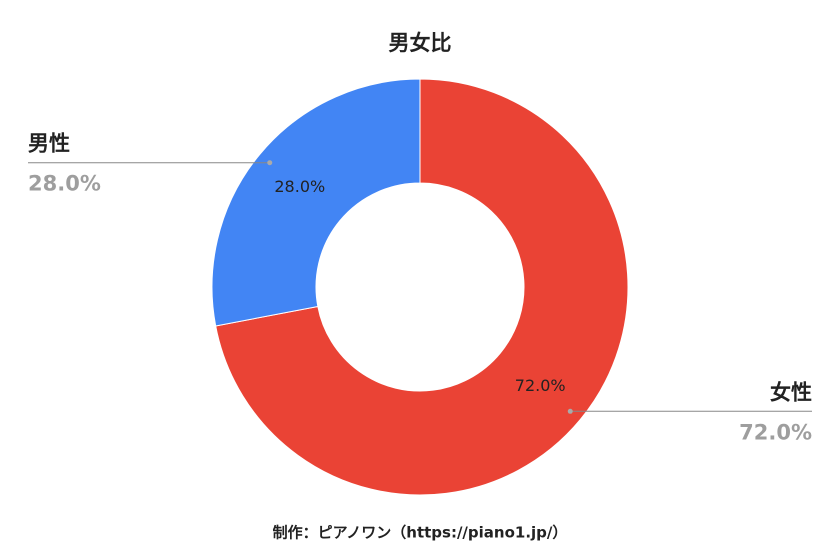 The height and width of the screenshot is (560, 840). What do you see at coordinates (791, 392) in the screenshot?
I see `legend-label: 女性` at bounding box center [791, 392].